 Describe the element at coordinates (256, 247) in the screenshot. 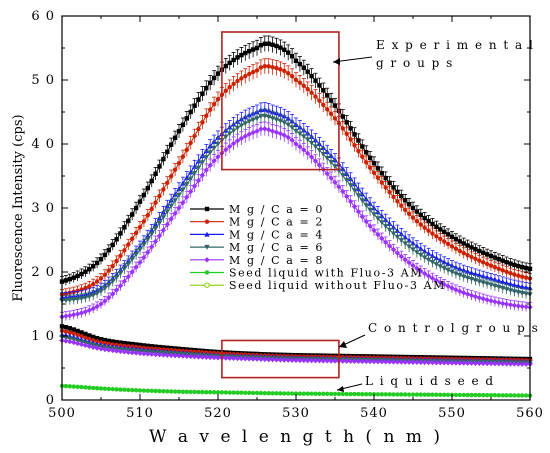

I see `legend-entry-3: M g / C a = 6` at that location.